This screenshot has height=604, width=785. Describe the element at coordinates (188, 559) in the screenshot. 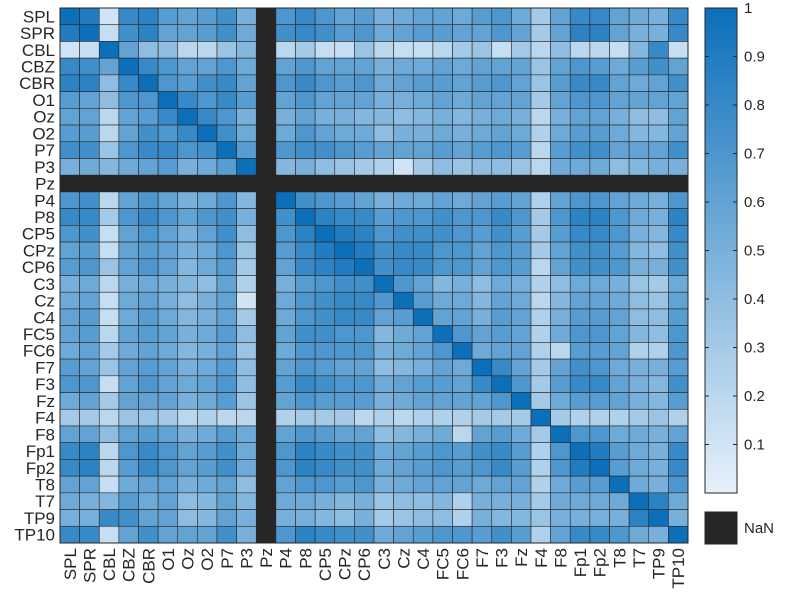

I see `column-label: Oz` at that location.